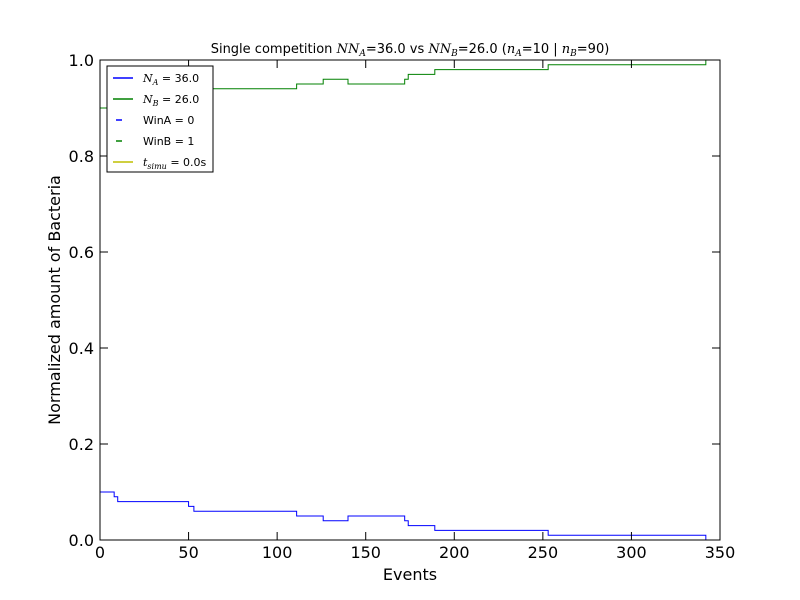 This screenshot has width=800, height=600. What do you see at coordinates (348, 49) in the screenshot?
I see `title-nna-math: NN` at bounding box center [348, 49].